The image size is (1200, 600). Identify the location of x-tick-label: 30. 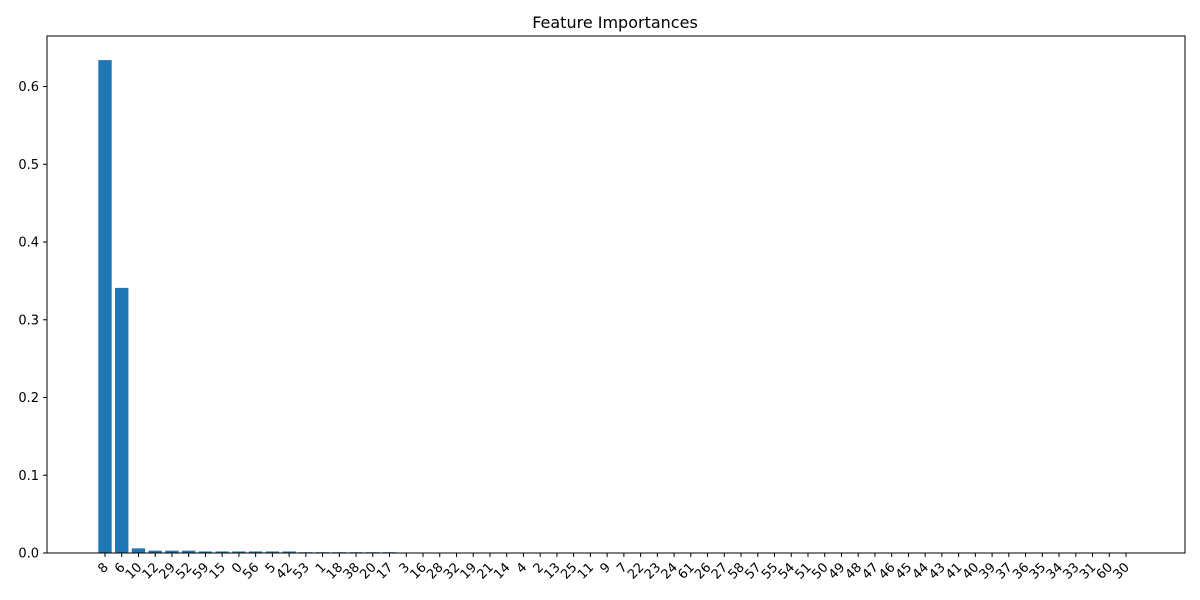
(1122, 571).